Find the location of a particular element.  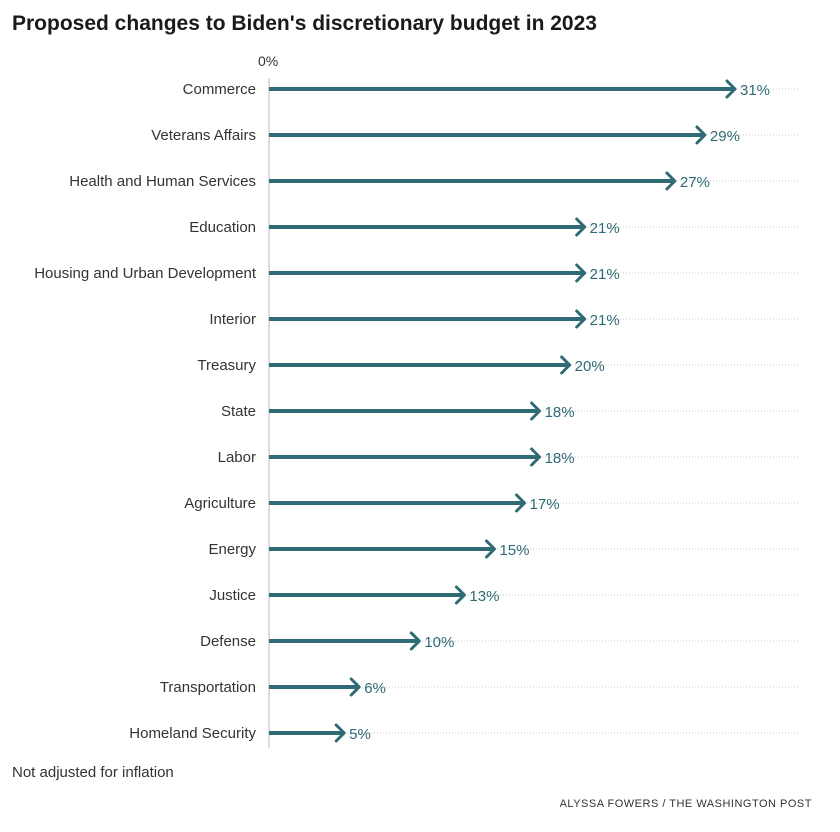

category-label: Agriculture is located at coordinates (220, 503).